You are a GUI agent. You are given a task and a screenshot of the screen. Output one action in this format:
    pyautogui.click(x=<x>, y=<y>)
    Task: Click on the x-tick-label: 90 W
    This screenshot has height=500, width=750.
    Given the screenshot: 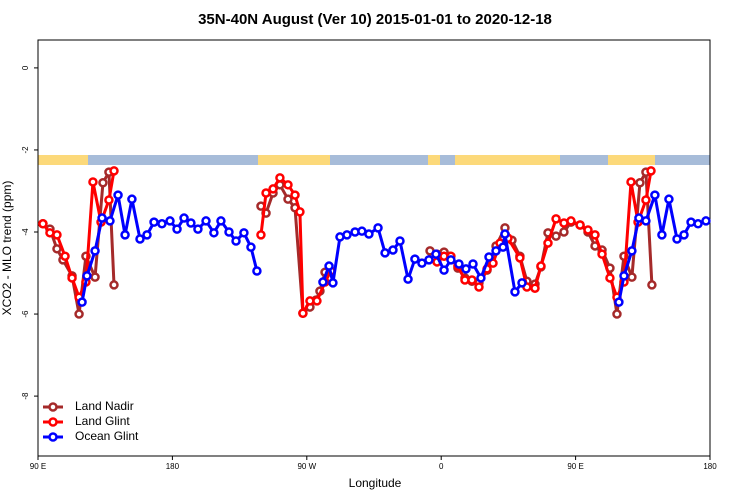 What is the action you would take?
    pyautogui.click(x=306, y=466)
    